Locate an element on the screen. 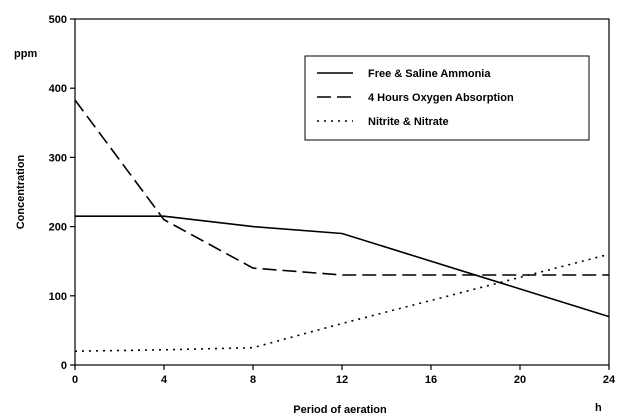  y-unit-label: ppm is located at coordinates (25, 54).